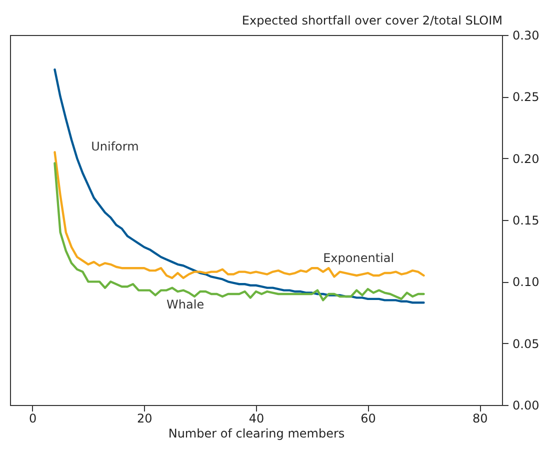  I want to click on series-label: Exponential, so click(358, 257).